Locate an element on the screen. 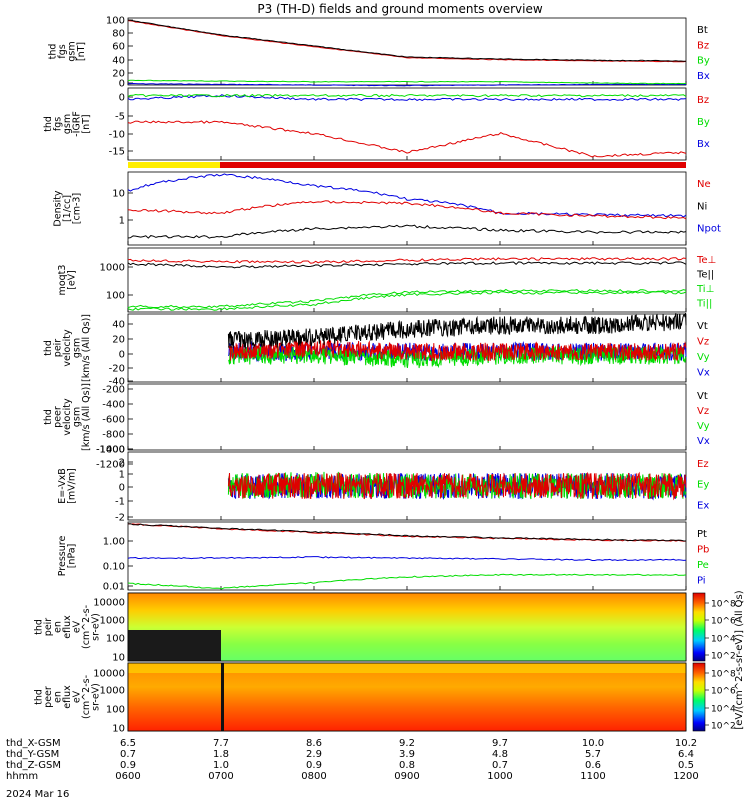  y-tick-label: -20 is located at coordinates (117, 369).